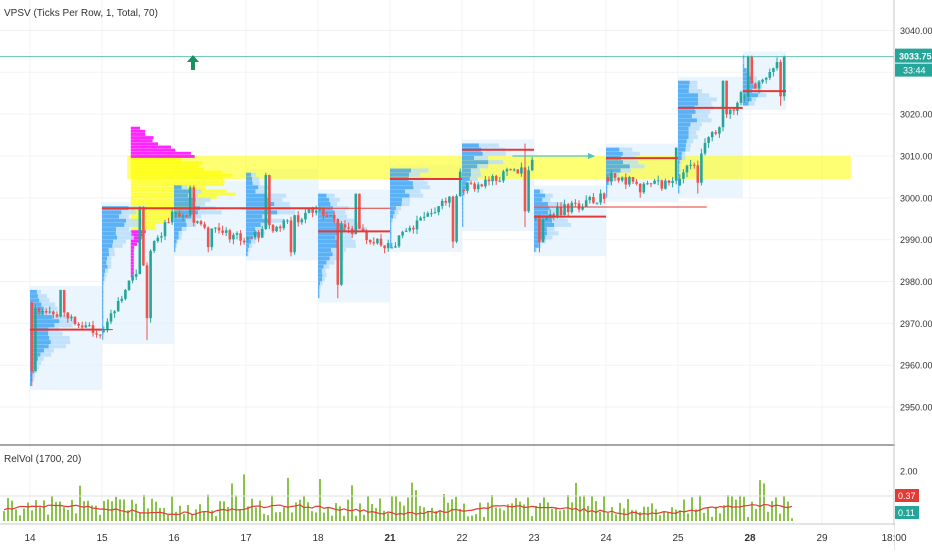 This screenshot has height=555, width=932. I want to click on time-tick-label: 15, so click(102, 538).